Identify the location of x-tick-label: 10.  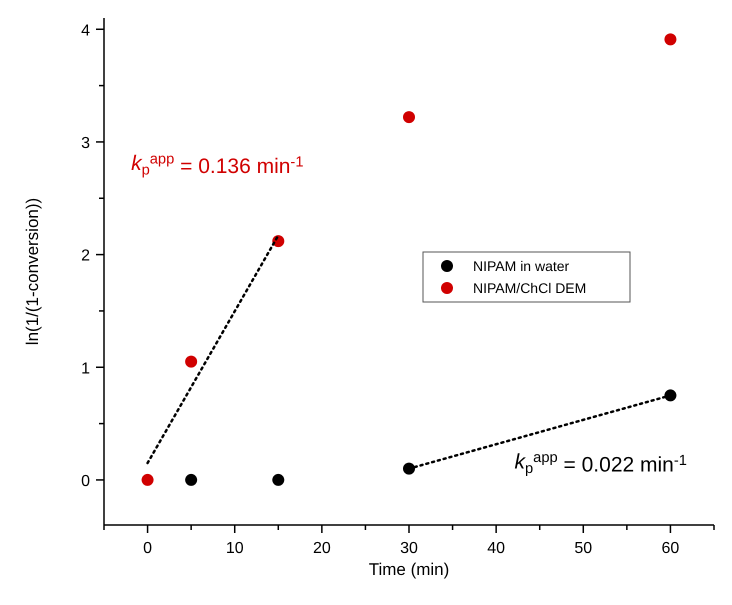
(235, 548).